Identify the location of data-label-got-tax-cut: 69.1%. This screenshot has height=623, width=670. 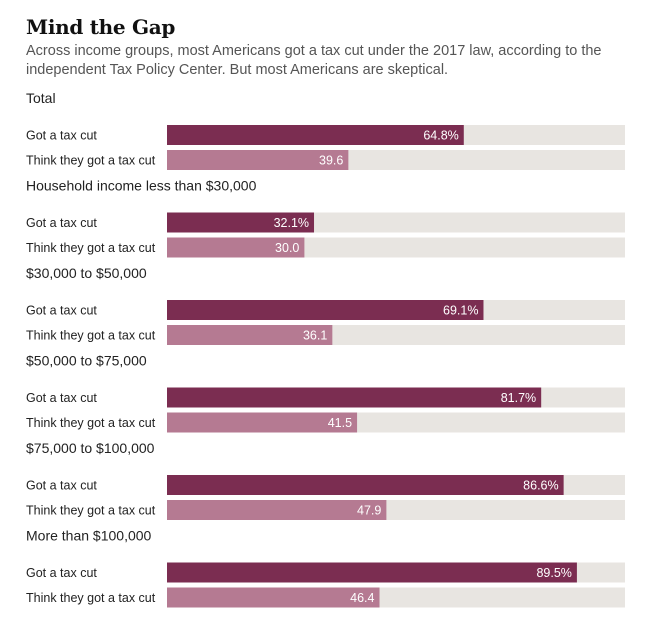
(460, 311).